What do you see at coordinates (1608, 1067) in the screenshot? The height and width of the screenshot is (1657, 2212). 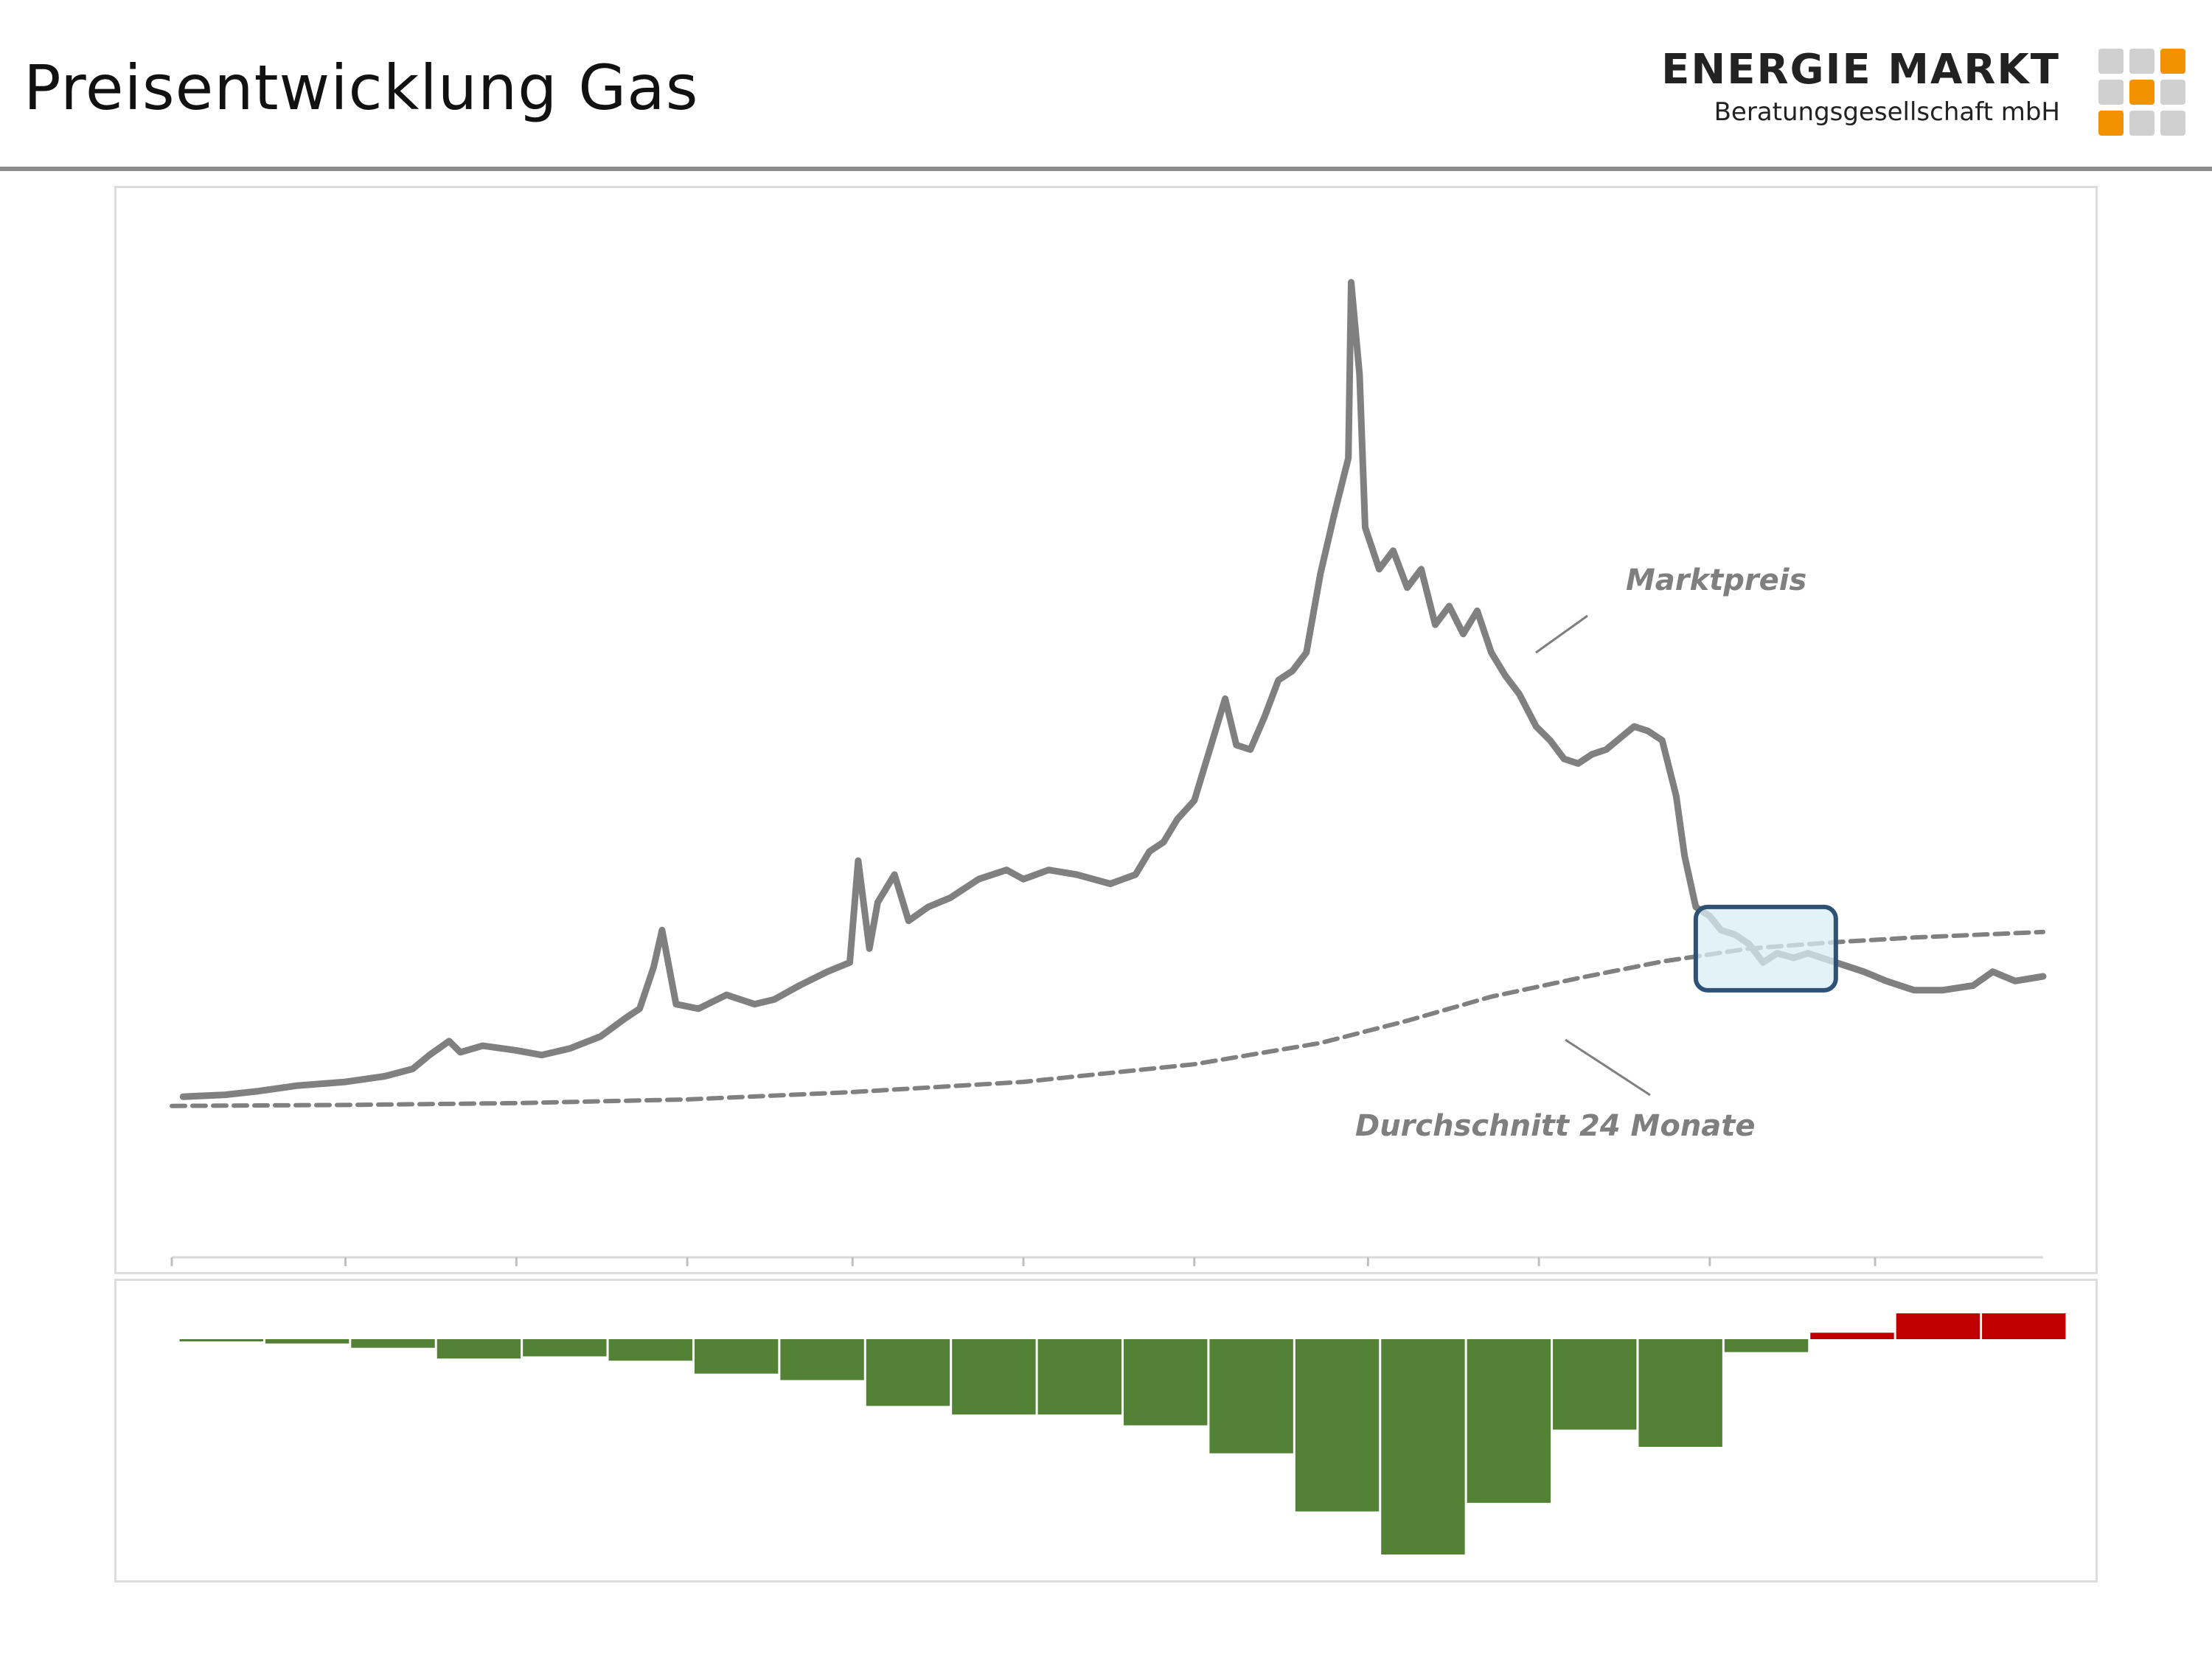 I see `annotation-durchschnitt-leader` at bounding box center [1608, 1067].